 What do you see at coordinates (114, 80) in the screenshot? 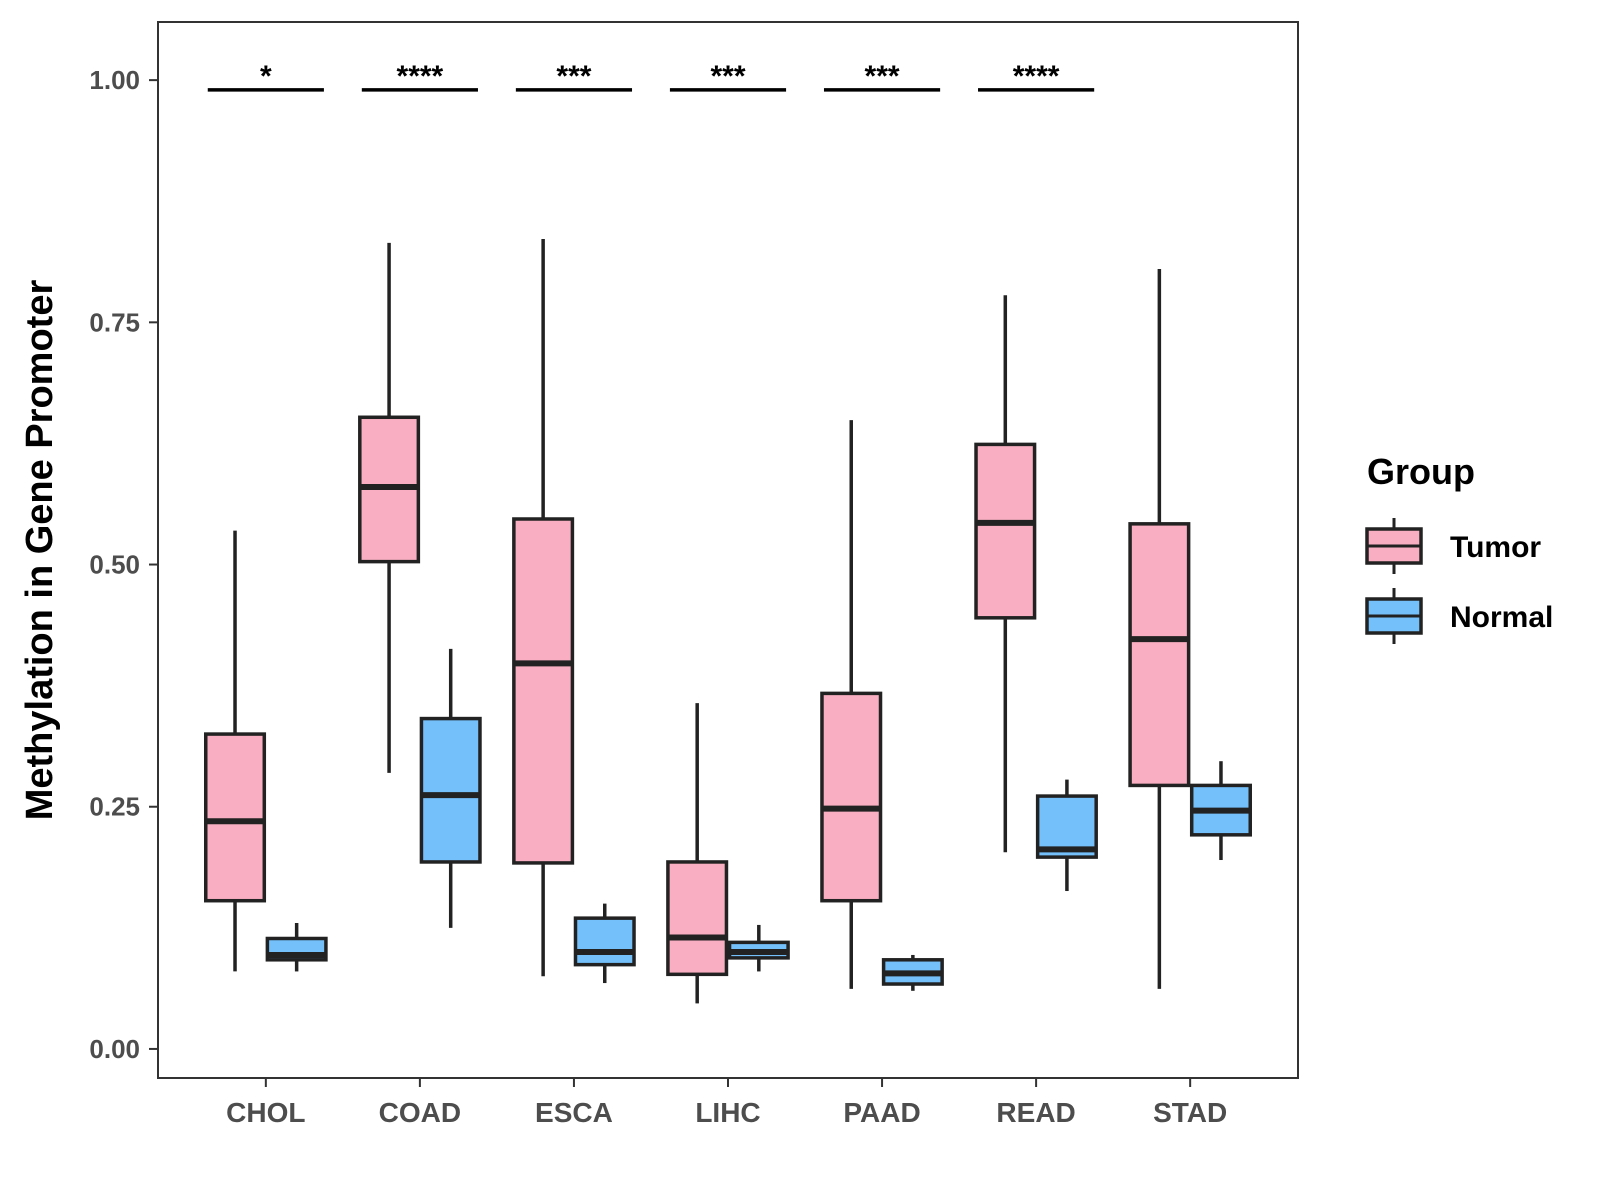
I see `y-tick-label: 1.00` at bounding box center [114, 80].